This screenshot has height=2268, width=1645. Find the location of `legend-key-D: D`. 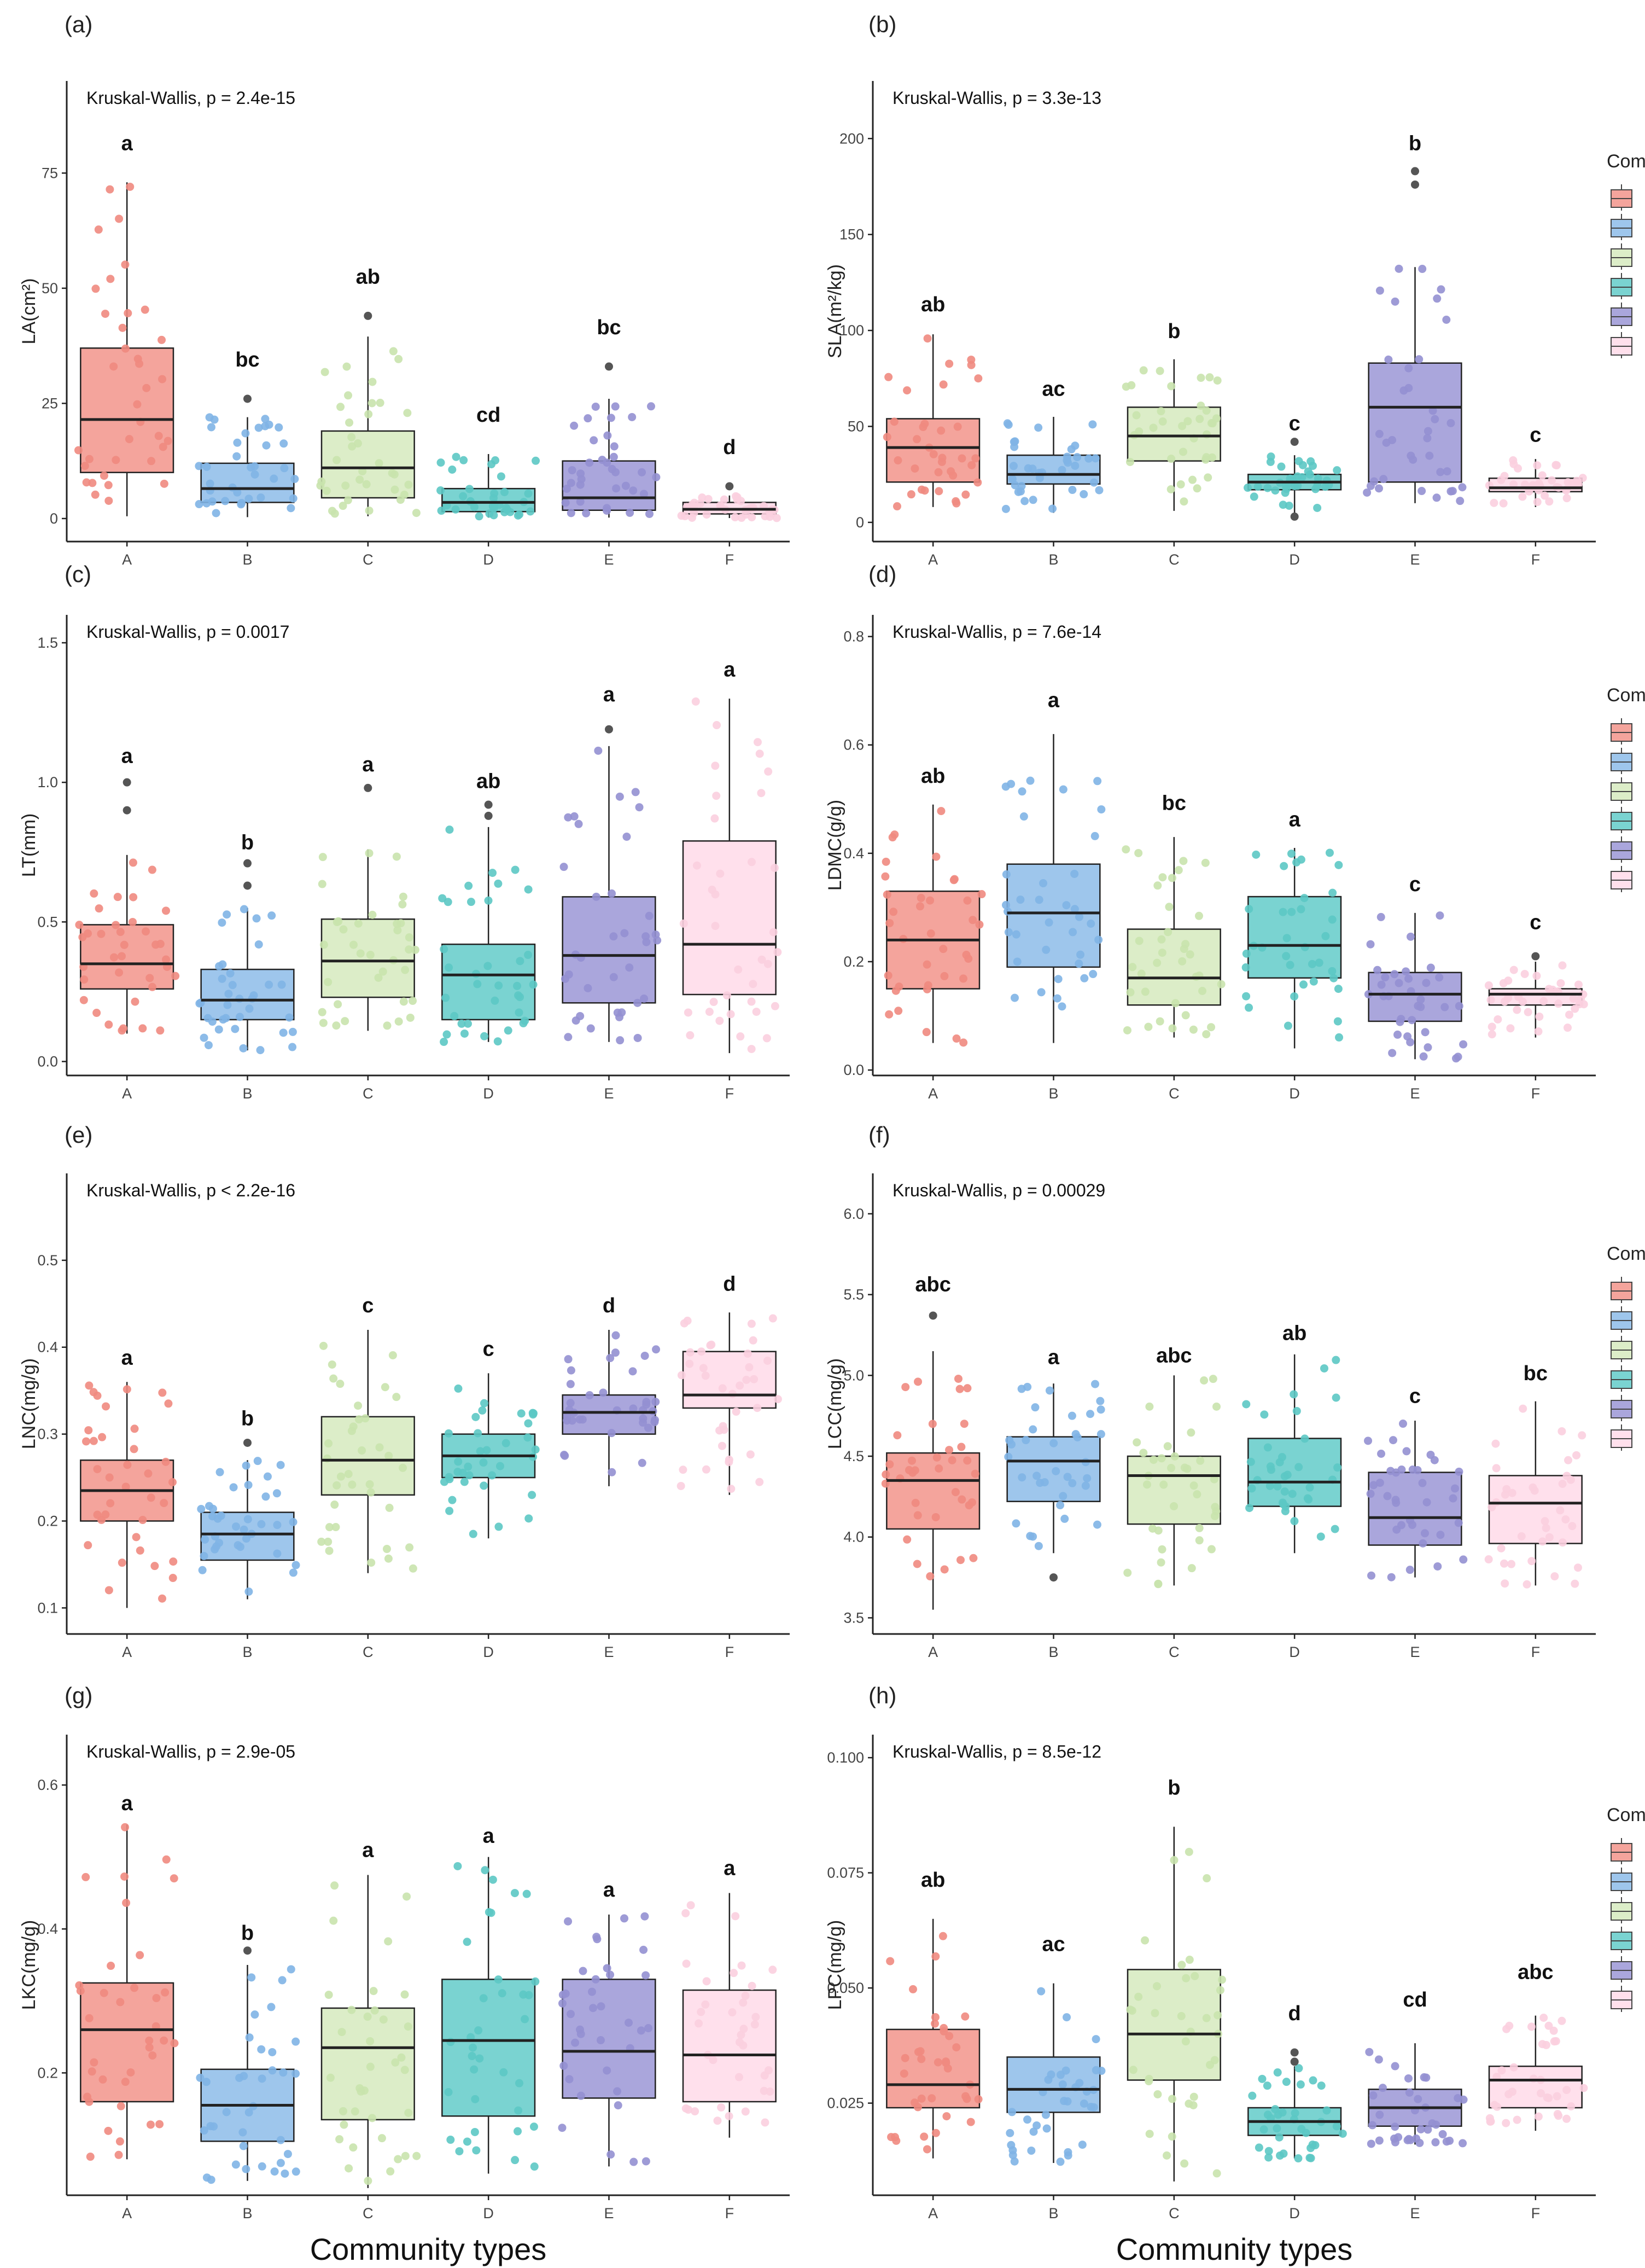

legend-key-D: D is located at coordinates (1621, 1940).